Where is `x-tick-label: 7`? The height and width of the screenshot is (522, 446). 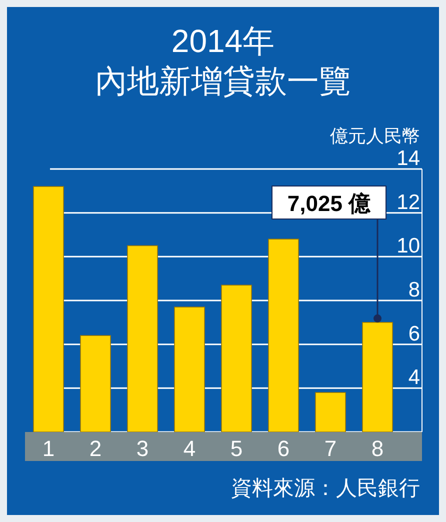 x-tick-label: 7 is located at coordinates (330, 448).